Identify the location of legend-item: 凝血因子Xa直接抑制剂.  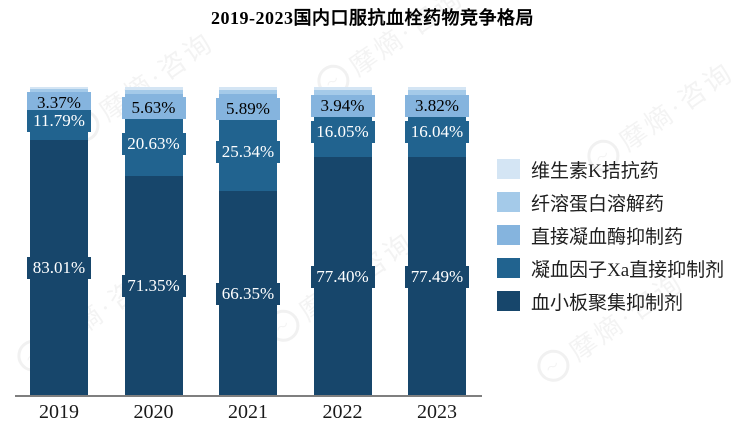
(610, 269).